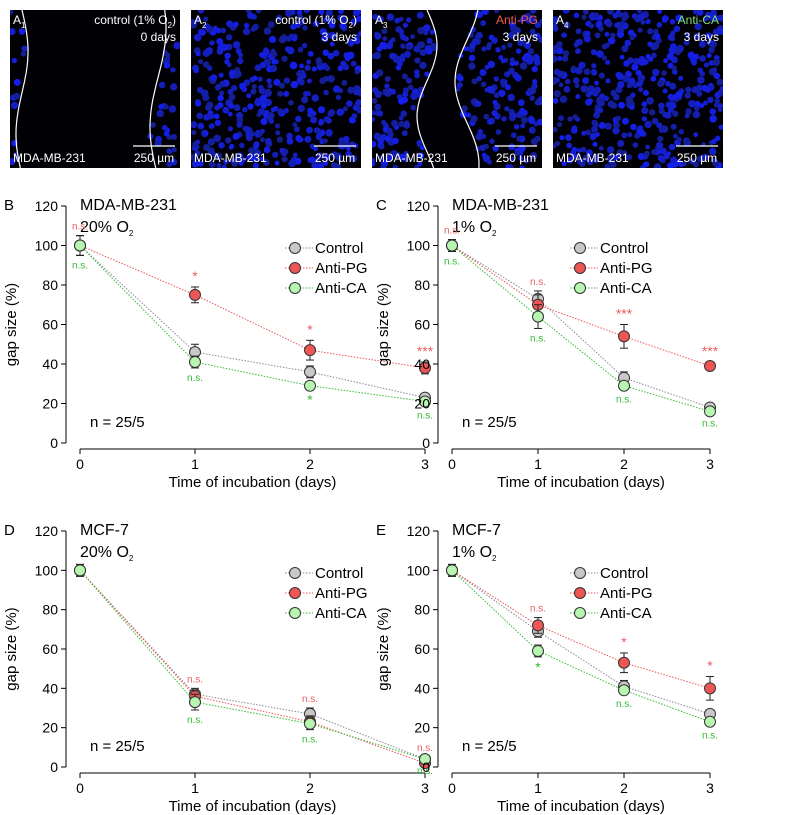  What do you see at coordinates (381, 530) in the screenshot?
I see `panel-label: E` at bounding box center [381, 530].